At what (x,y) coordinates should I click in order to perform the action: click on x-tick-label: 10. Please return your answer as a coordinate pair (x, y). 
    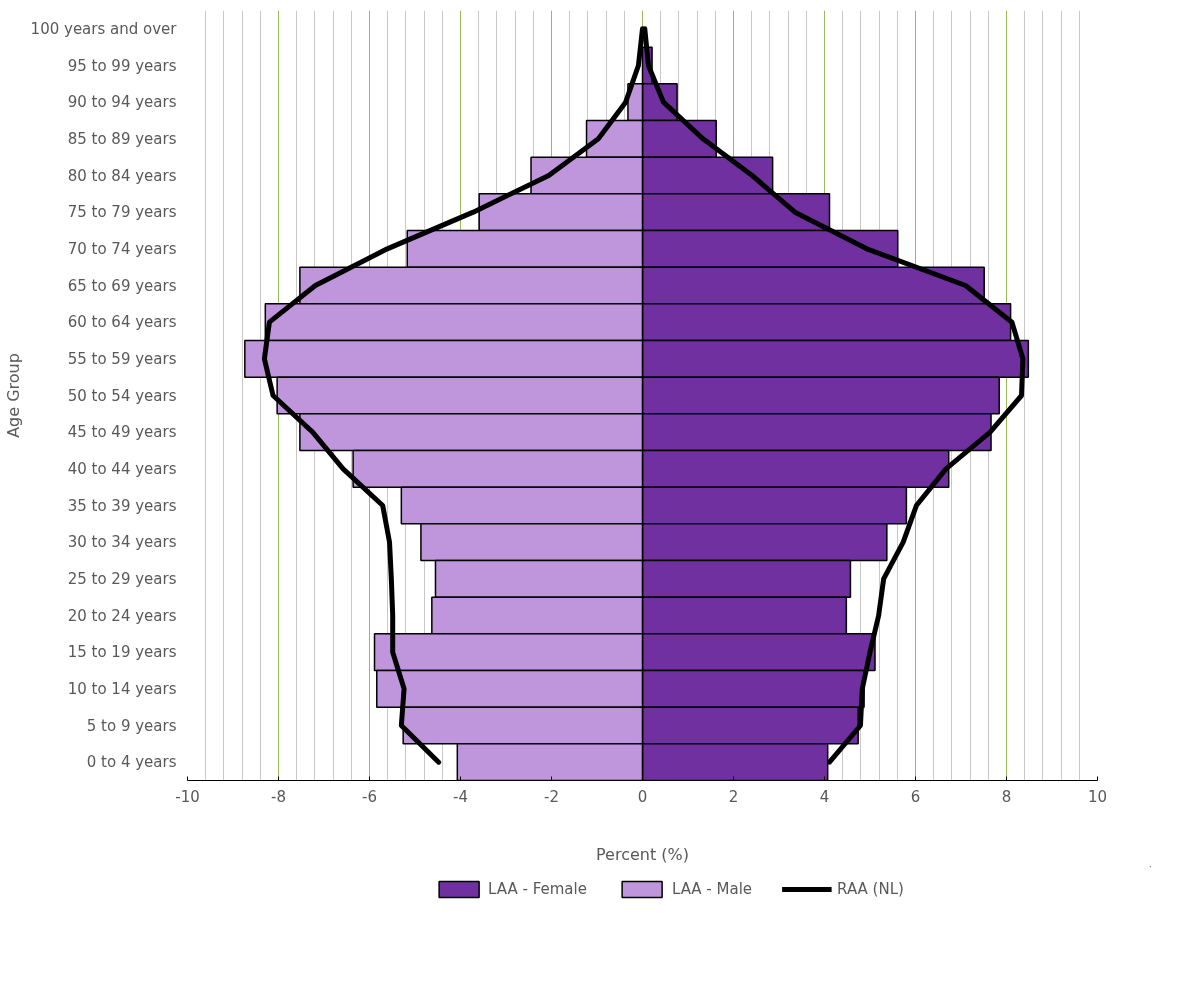
    Looking at the image, I should click on (1097, 796).